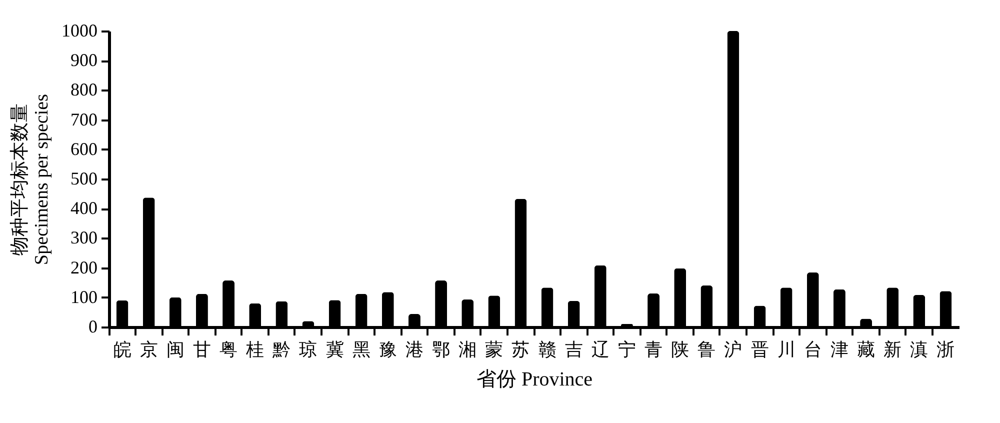  I want to click on x-tick-label: 台, so click(813, 350).